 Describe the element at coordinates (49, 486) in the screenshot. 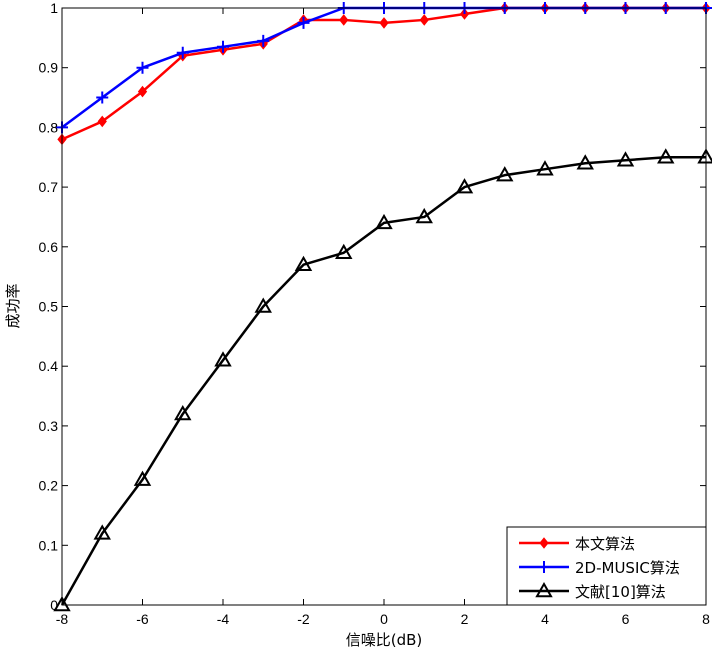

I see `y-tick-label: 0.2` at that location.